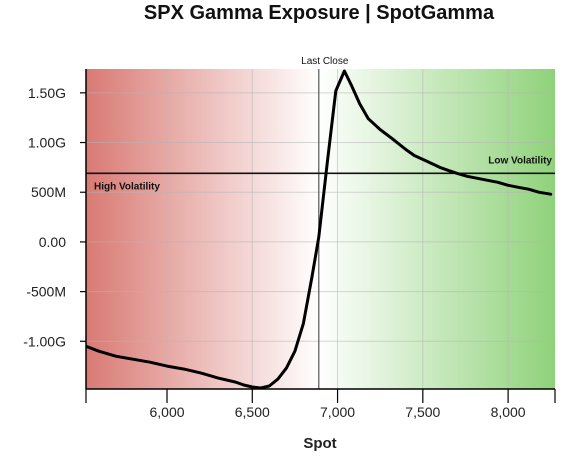 The width and height of the screenshot is (580, 460). I want to click on last-close-label: Last Close, so click(325, 61).